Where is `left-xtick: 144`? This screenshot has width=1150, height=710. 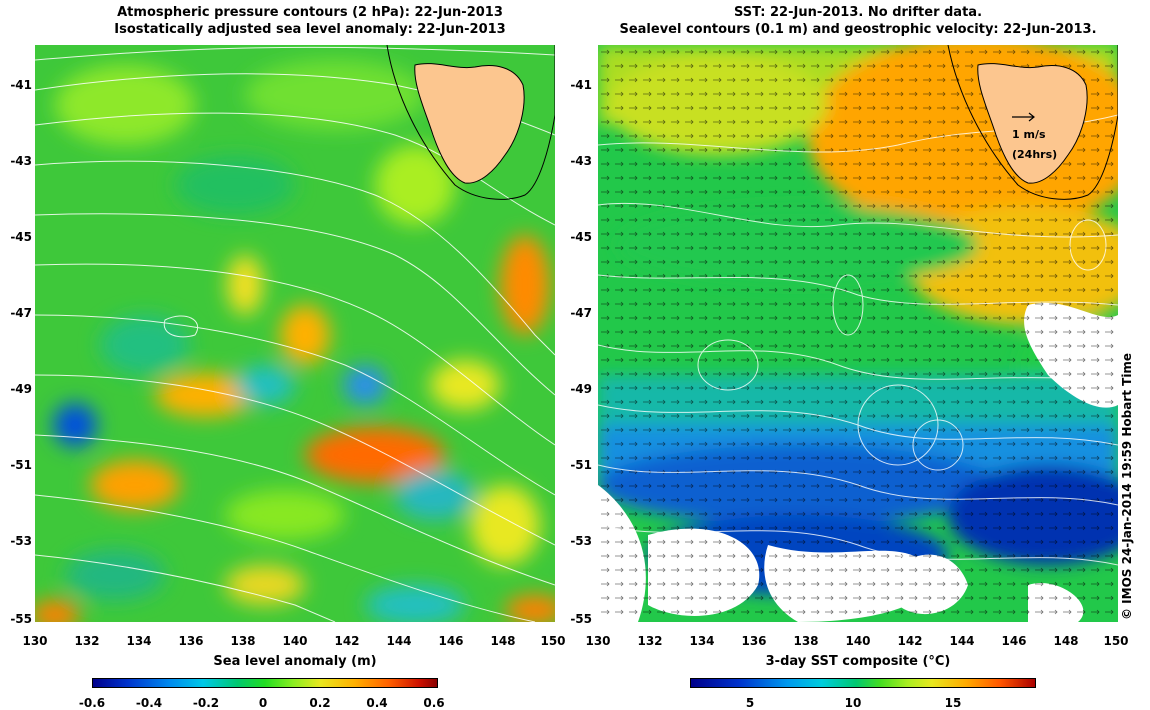
left-xtick: 144 is located at coordinates (399, 641).